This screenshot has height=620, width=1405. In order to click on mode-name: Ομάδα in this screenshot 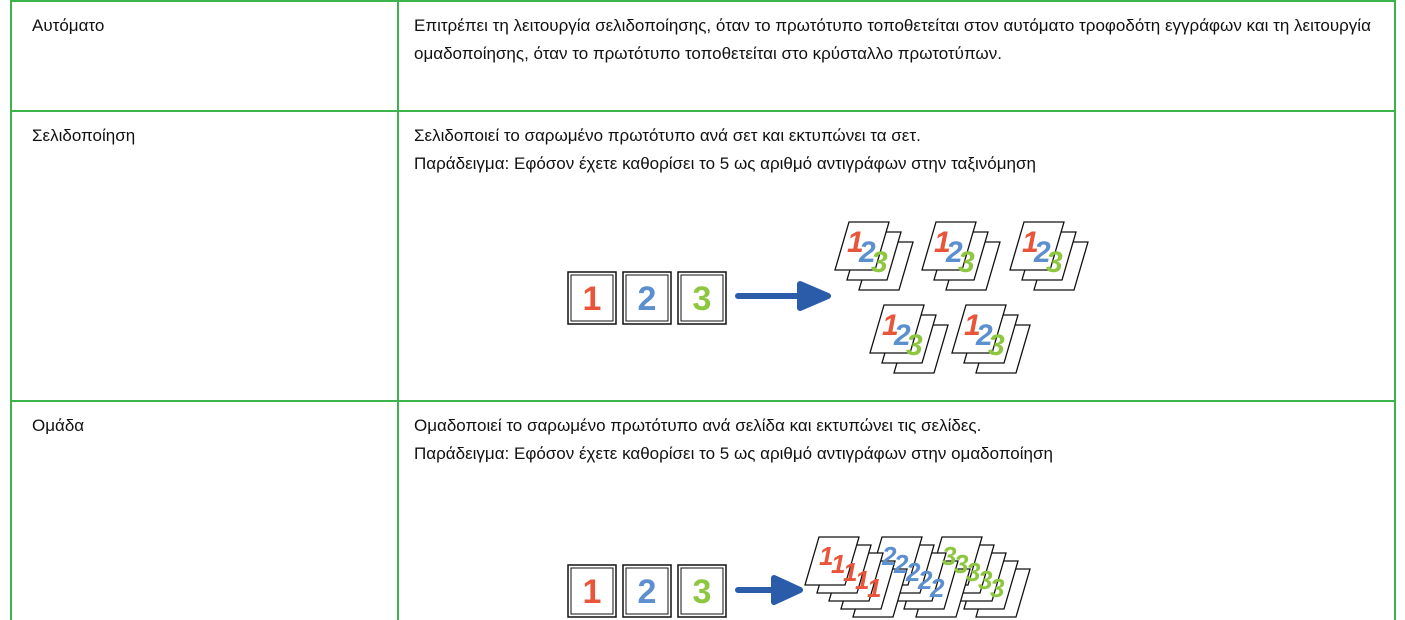, I will do `click(58, 425)`.